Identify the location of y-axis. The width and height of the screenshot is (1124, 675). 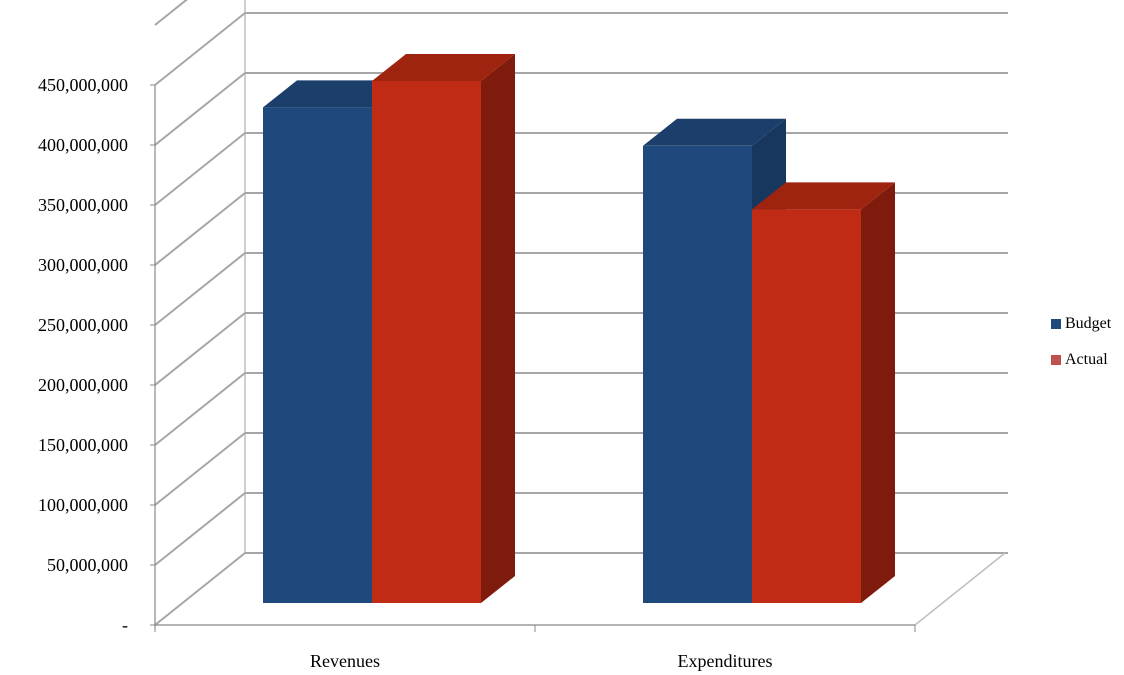
(153, 356).